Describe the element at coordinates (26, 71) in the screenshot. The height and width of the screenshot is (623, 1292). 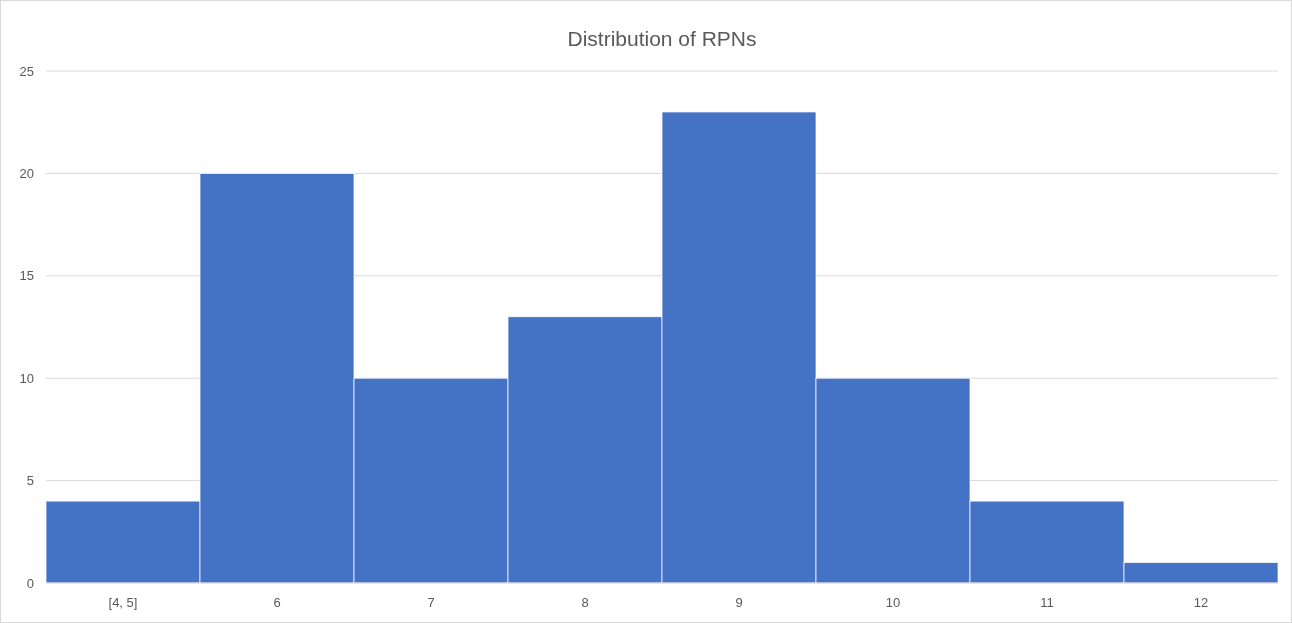
I see `y-tick-label: 25` at that location.